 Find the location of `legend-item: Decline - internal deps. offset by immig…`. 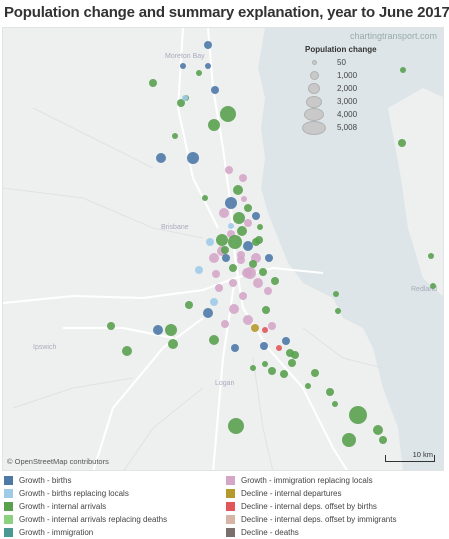

legend-item: Decline - internal deps. offset by immig… is located at coordinates (311, 519).